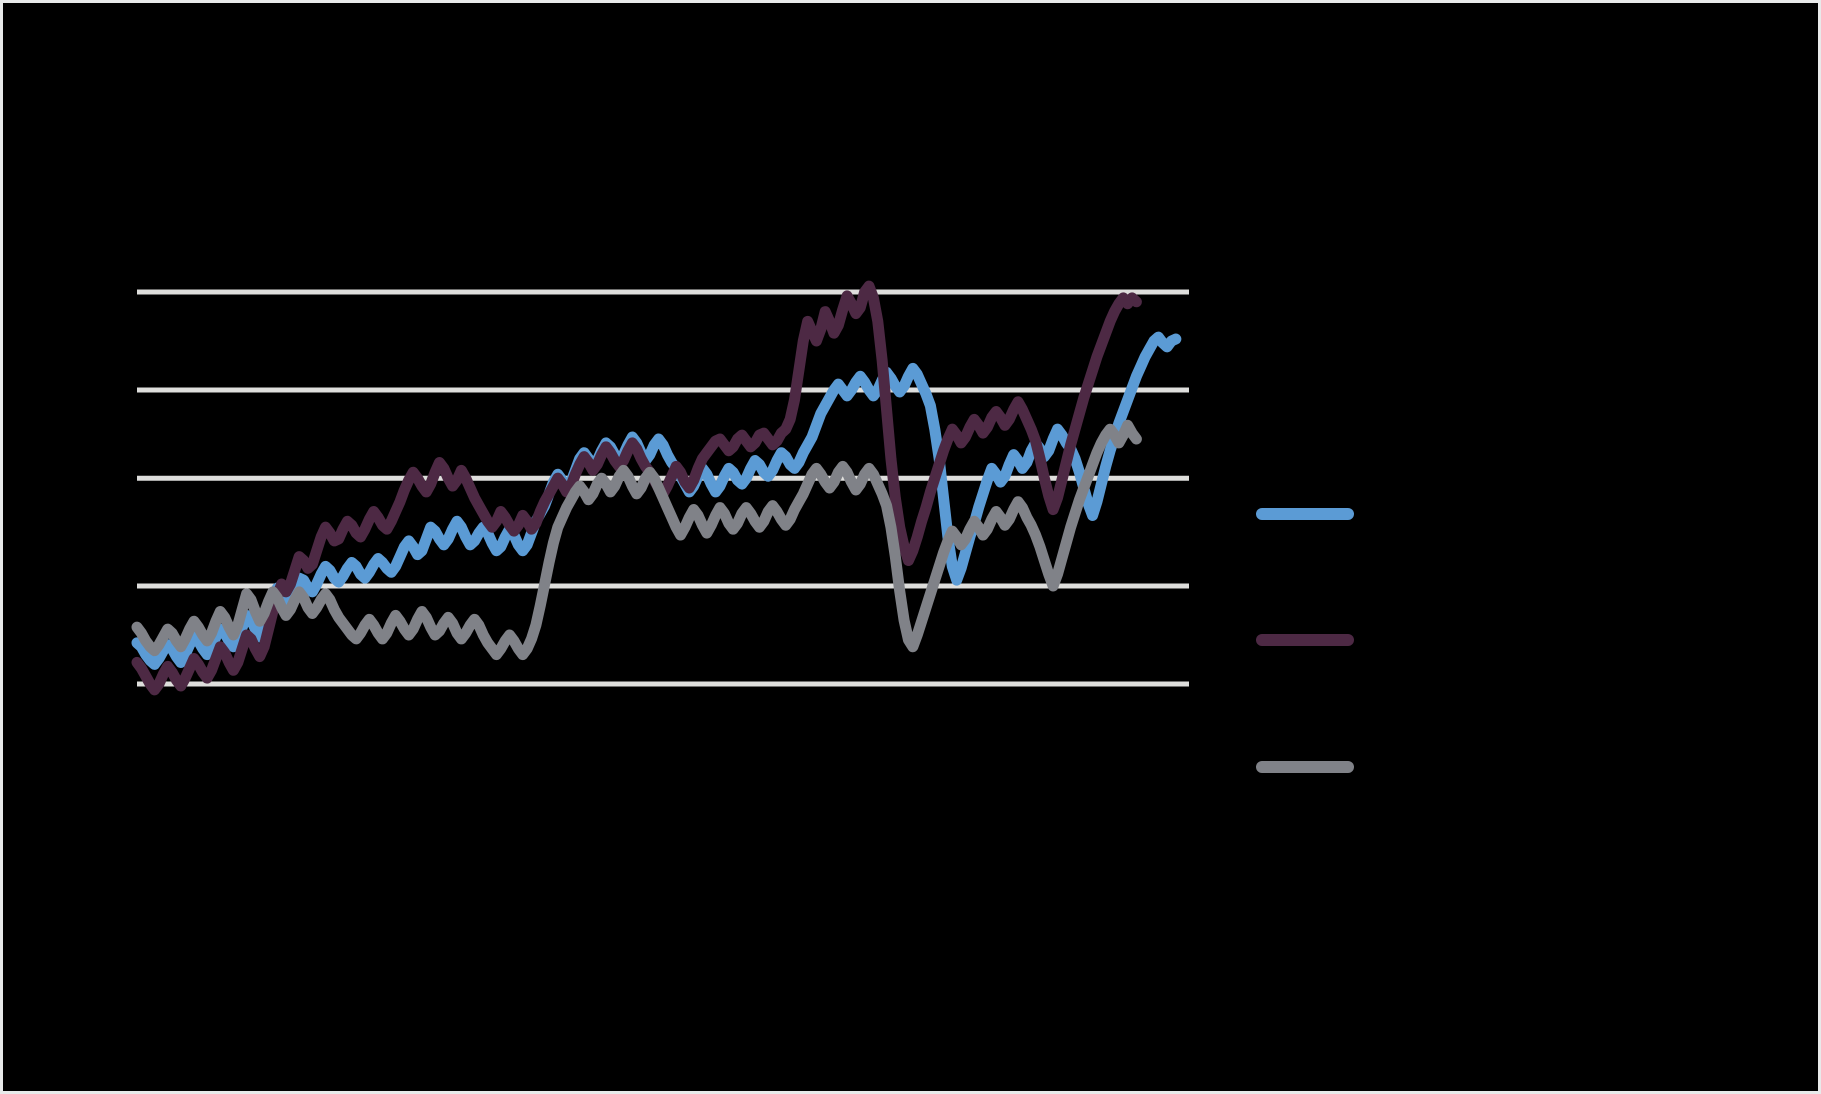  What do you see at coordinates (1305, 514) in the screenshot?
I see `line-swatch-blue-icon` at bounding box center [1305, 514].